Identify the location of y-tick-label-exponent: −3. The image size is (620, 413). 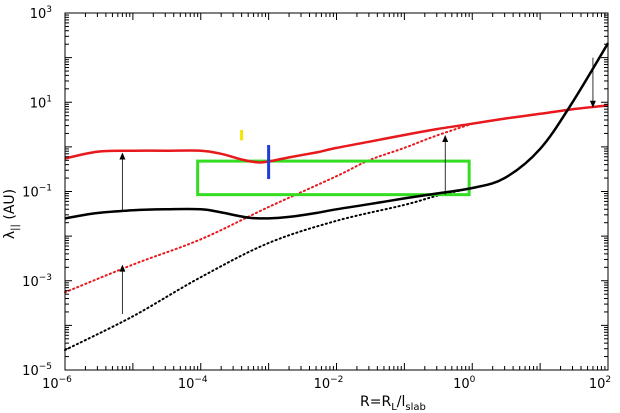
(45, 278).